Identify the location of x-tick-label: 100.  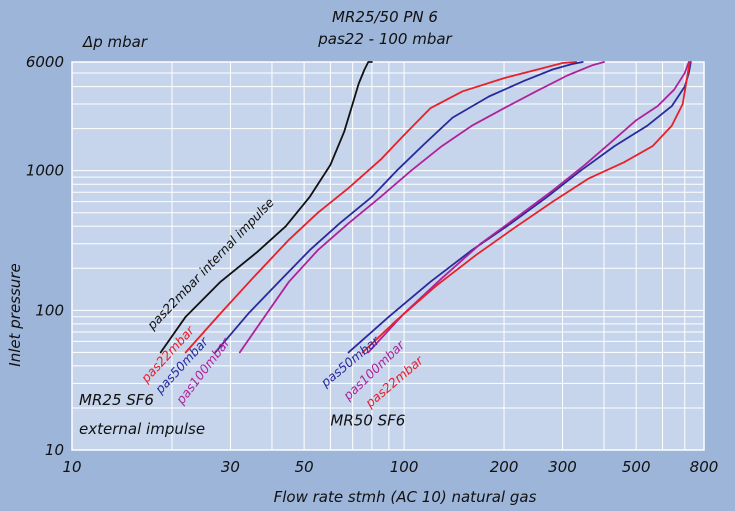
(404, 467).